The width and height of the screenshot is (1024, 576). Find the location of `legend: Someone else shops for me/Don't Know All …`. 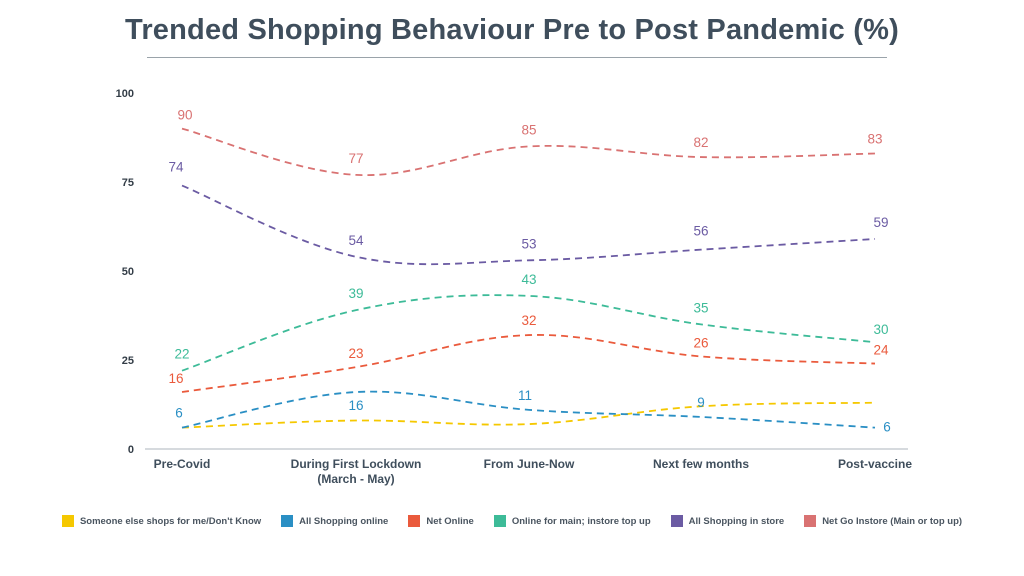

legend: Someone else shops for me/Don't Know All … is located at coordinates (512, 521).